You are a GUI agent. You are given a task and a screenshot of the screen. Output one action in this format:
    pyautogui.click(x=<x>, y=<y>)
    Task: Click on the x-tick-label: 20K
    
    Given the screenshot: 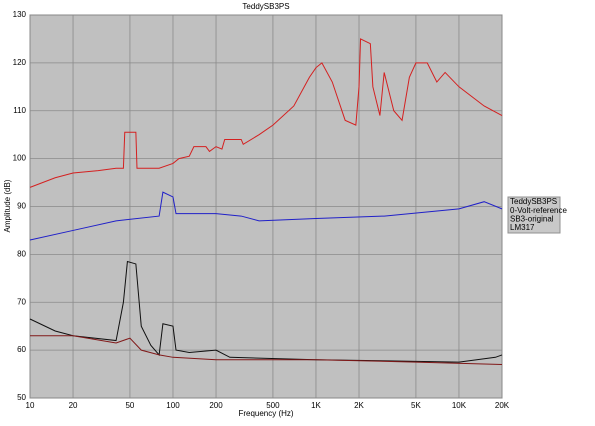 What is the action you would take?
    pyautogui.click(x=502, y=405)
    